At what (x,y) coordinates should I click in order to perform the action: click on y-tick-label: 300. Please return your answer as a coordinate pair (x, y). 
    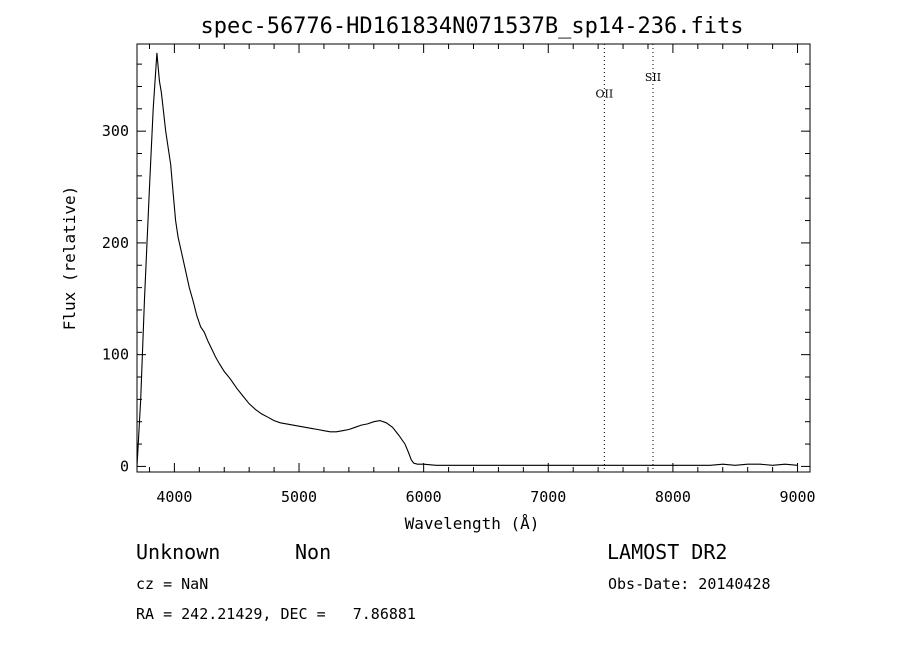
    Looking at the image, I should click on (115, 131).